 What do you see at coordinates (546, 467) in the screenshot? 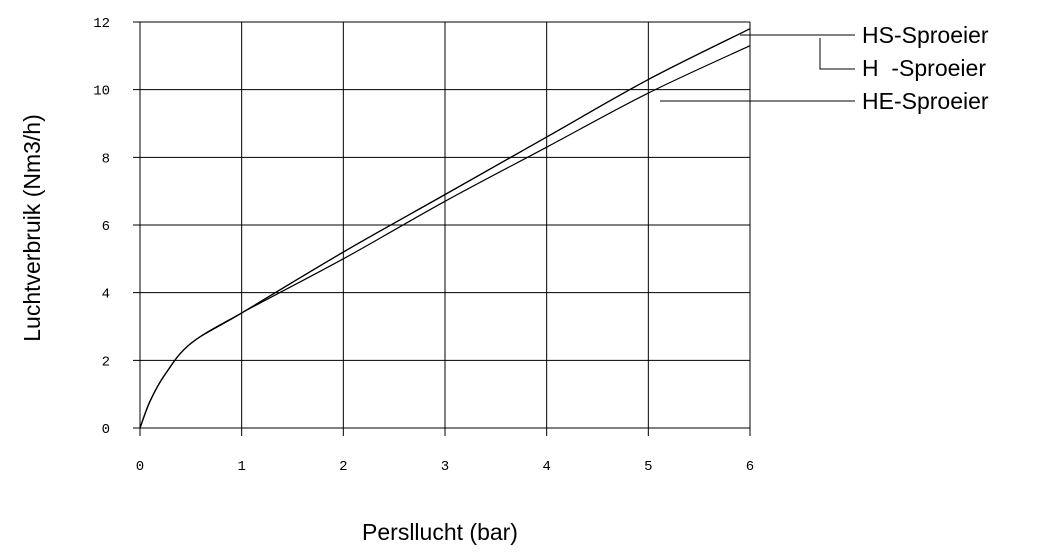
I see `x-tick-label: 4` at bounding box center [546, 467].